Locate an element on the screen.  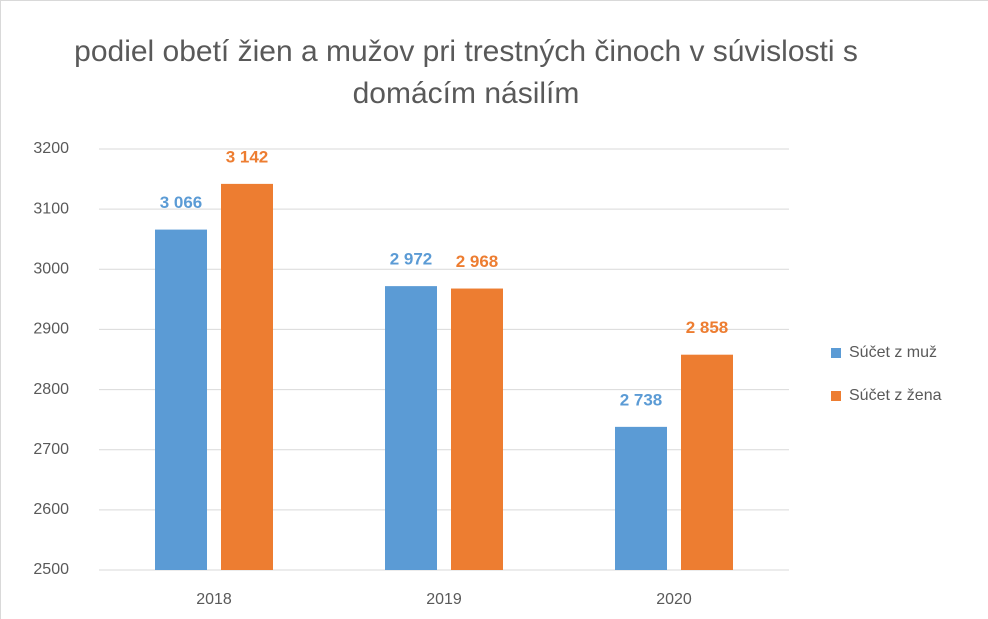
y-tick-label: 2500 is located at coordinates (51, 569).